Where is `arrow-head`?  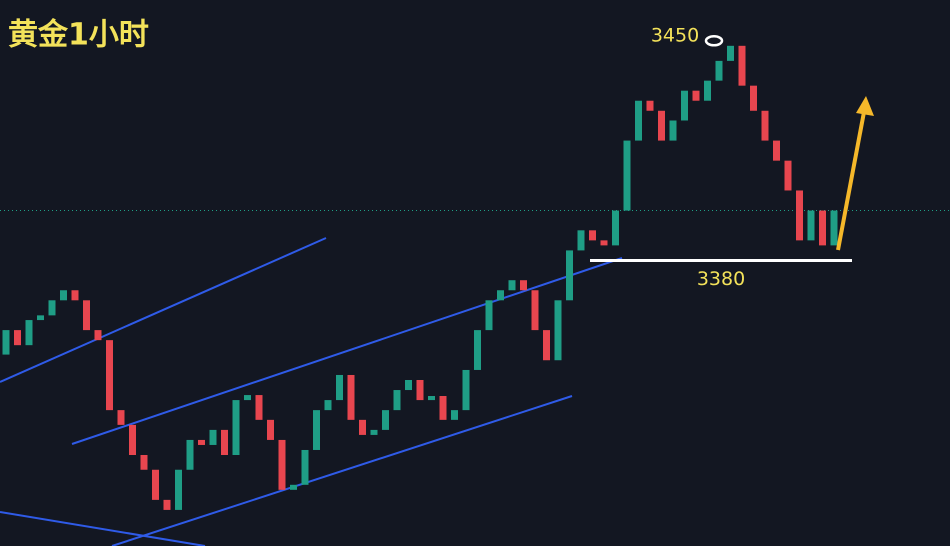
arrow-head is located at coordinates (865, 106).